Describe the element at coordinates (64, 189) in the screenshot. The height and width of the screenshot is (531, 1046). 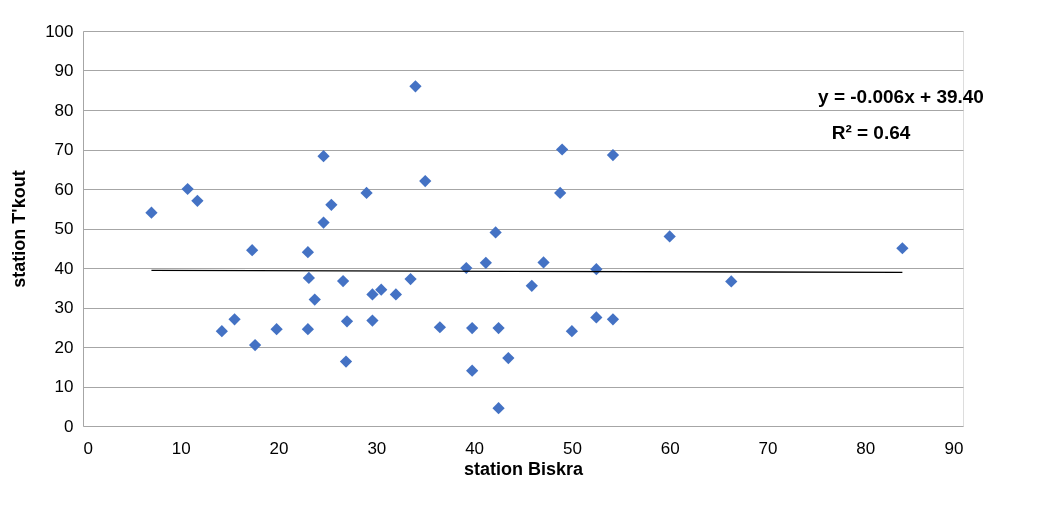
I see `y-tick-label: 60` at that location.